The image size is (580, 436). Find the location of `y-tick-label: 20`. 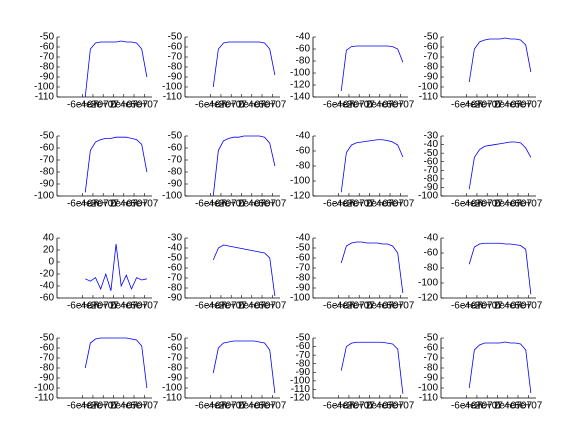

y-tick-label: 20 is located at coordinates (49, 250).